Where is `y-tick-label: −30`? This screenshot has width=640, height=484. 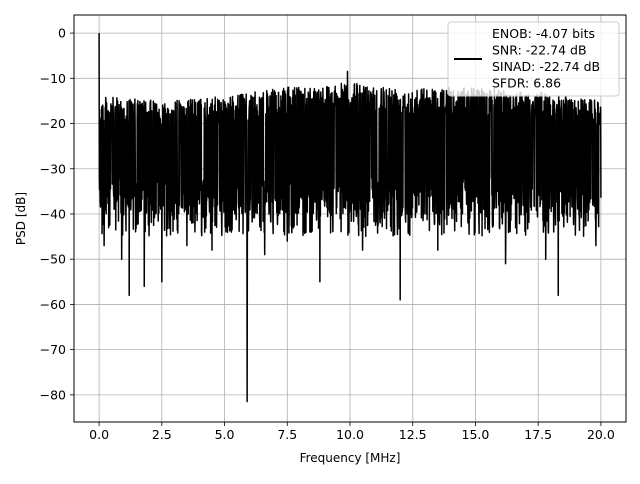
y-tick-label: −30 is located at coordinates (53, 168).